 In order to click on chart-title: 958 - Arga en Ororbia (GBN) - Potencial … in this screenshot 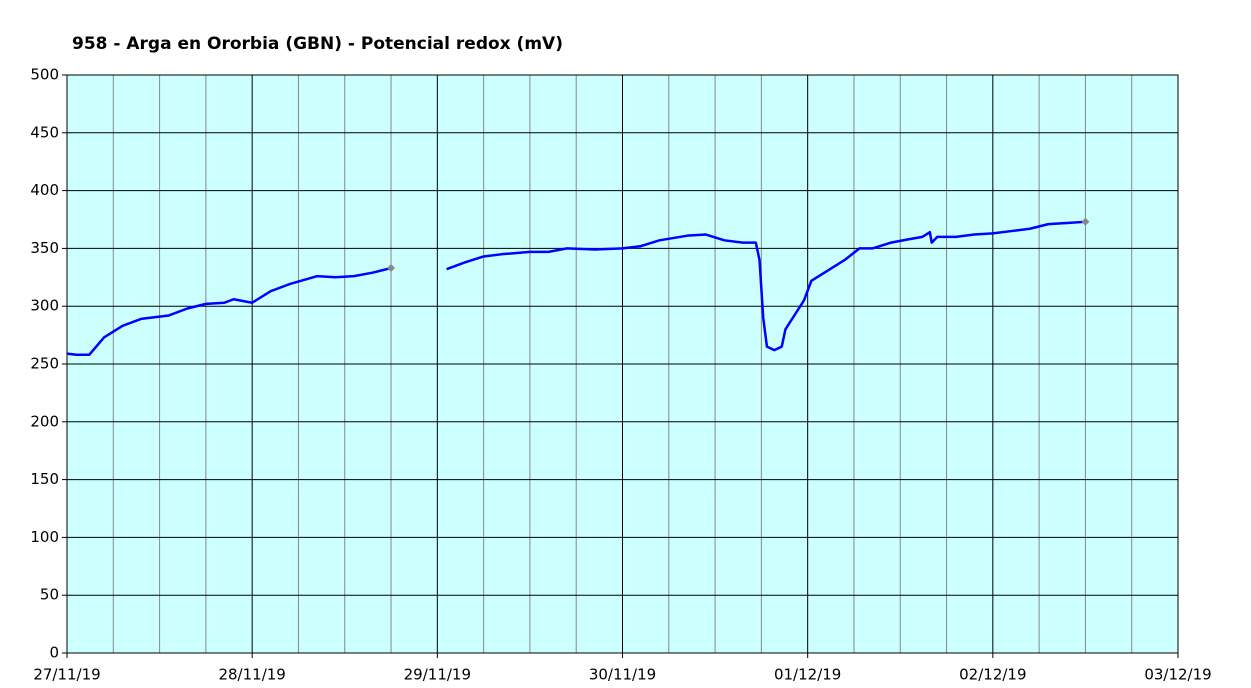, I will do `click(317, 44)`.